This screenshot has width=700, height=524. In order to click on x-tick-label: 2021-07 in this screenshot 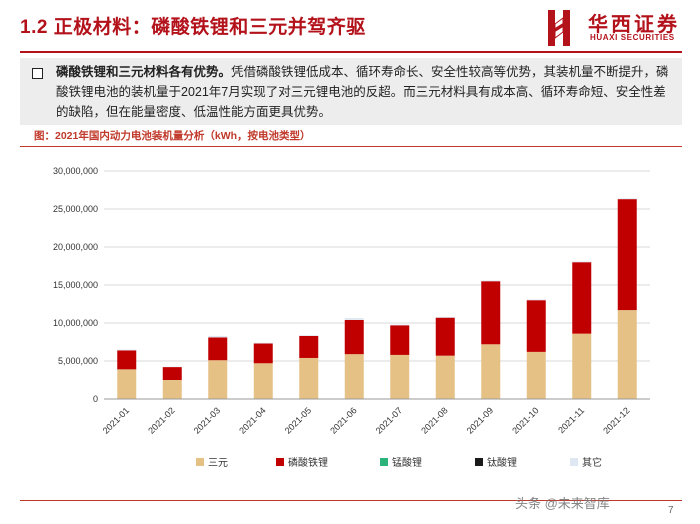, I will do `click(389, 420)`.